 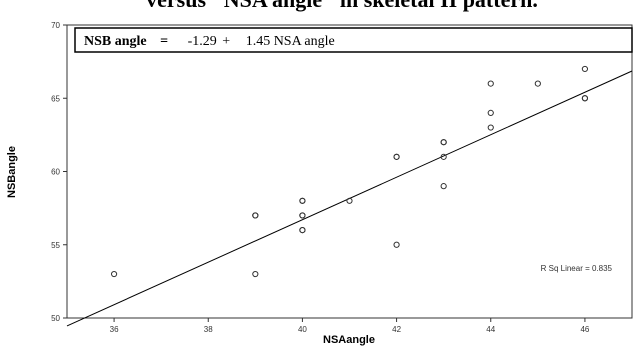 I want to click on y-tick-label: 50, so click(x=55, y=318).